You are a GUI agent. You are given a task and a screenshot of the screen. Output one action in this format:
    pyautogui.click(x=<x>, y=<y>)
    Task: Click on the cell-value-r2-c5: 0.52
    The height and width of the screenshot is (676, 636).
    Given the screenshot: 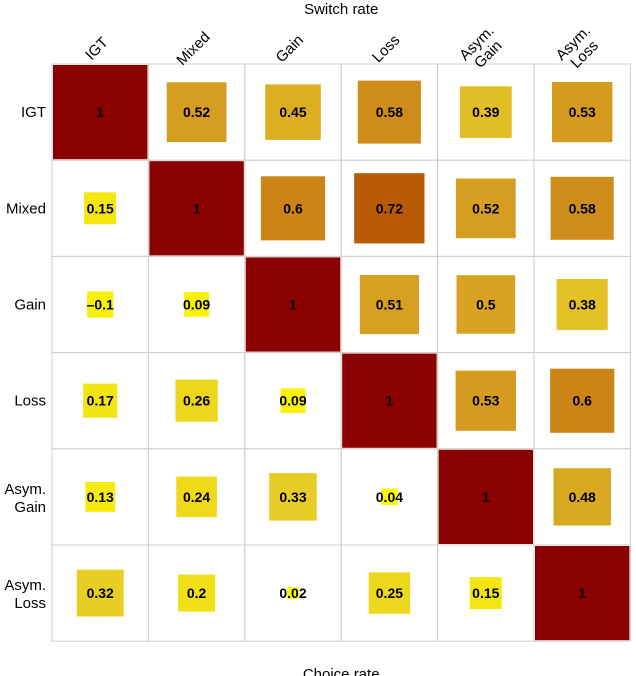 What is the action you would take?
    pyautogui.click(x=485, y=208)
    